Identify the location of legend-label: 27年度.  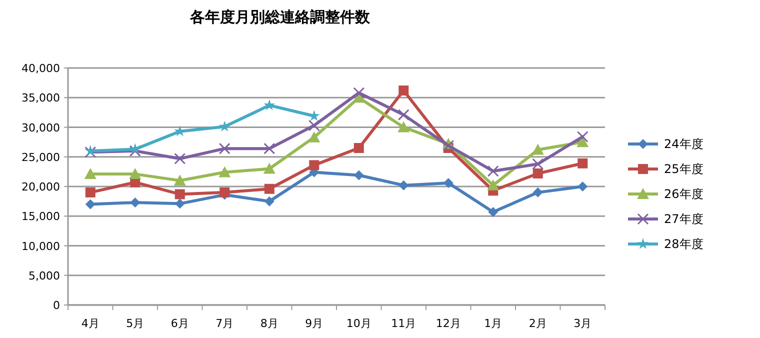
(684, 219).